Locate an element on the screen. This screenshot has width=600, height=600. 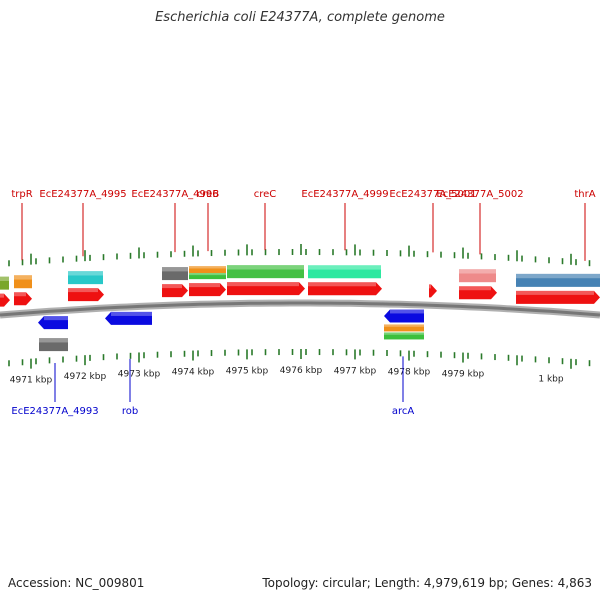
backbone-line is located at coordinates (300, 309).